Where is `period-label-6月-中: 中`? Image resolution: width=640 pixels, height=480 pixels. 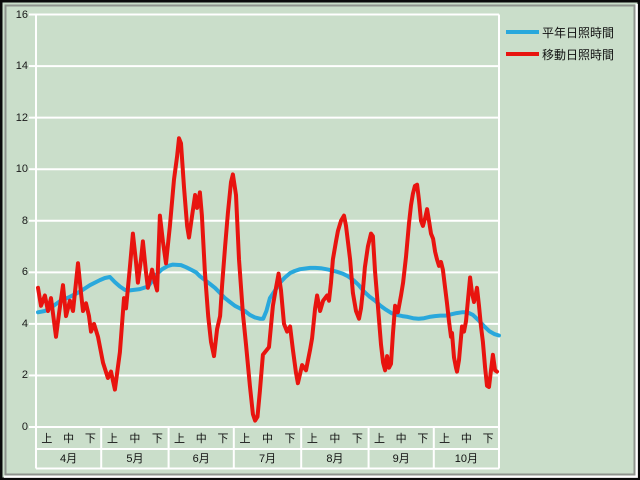
period-label-6月-中: 中 is located at coordinates (201, 439).